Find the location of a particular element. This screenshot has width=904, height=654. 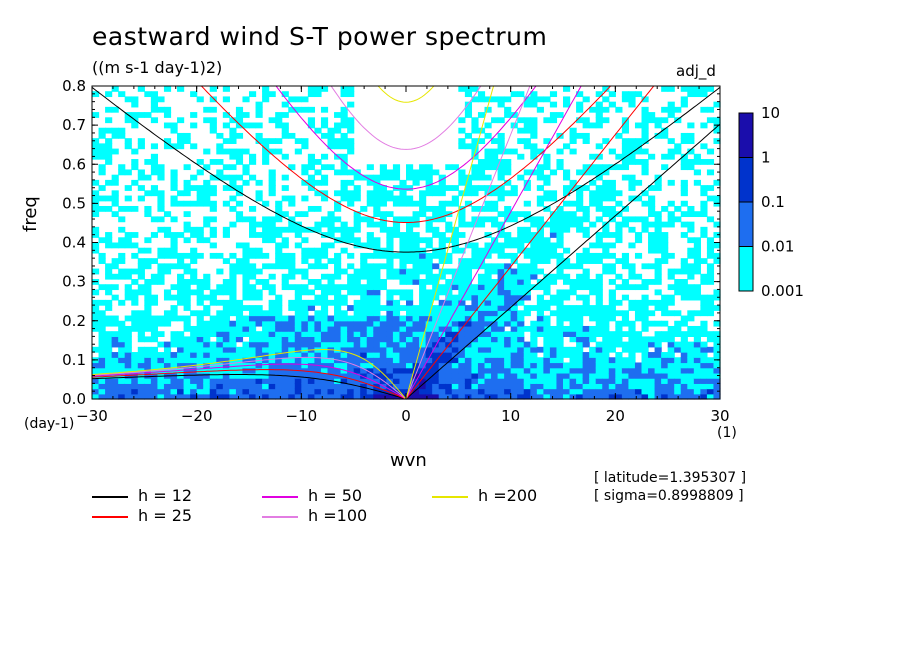

dispersion-curve-h200-rossby is located at coordinates (249, 374).